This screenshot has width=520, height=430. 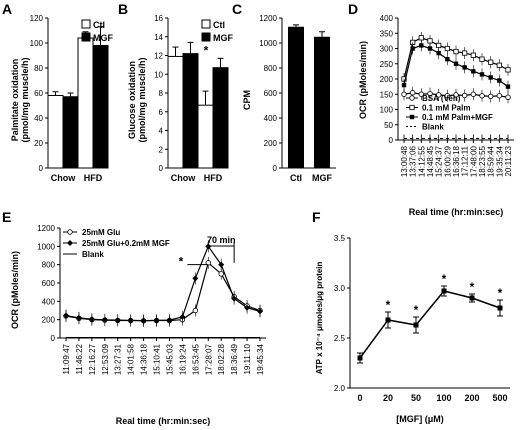 I want to click on panel-e-x-tick-label: 17:28:07, so click(x=208, y=359).